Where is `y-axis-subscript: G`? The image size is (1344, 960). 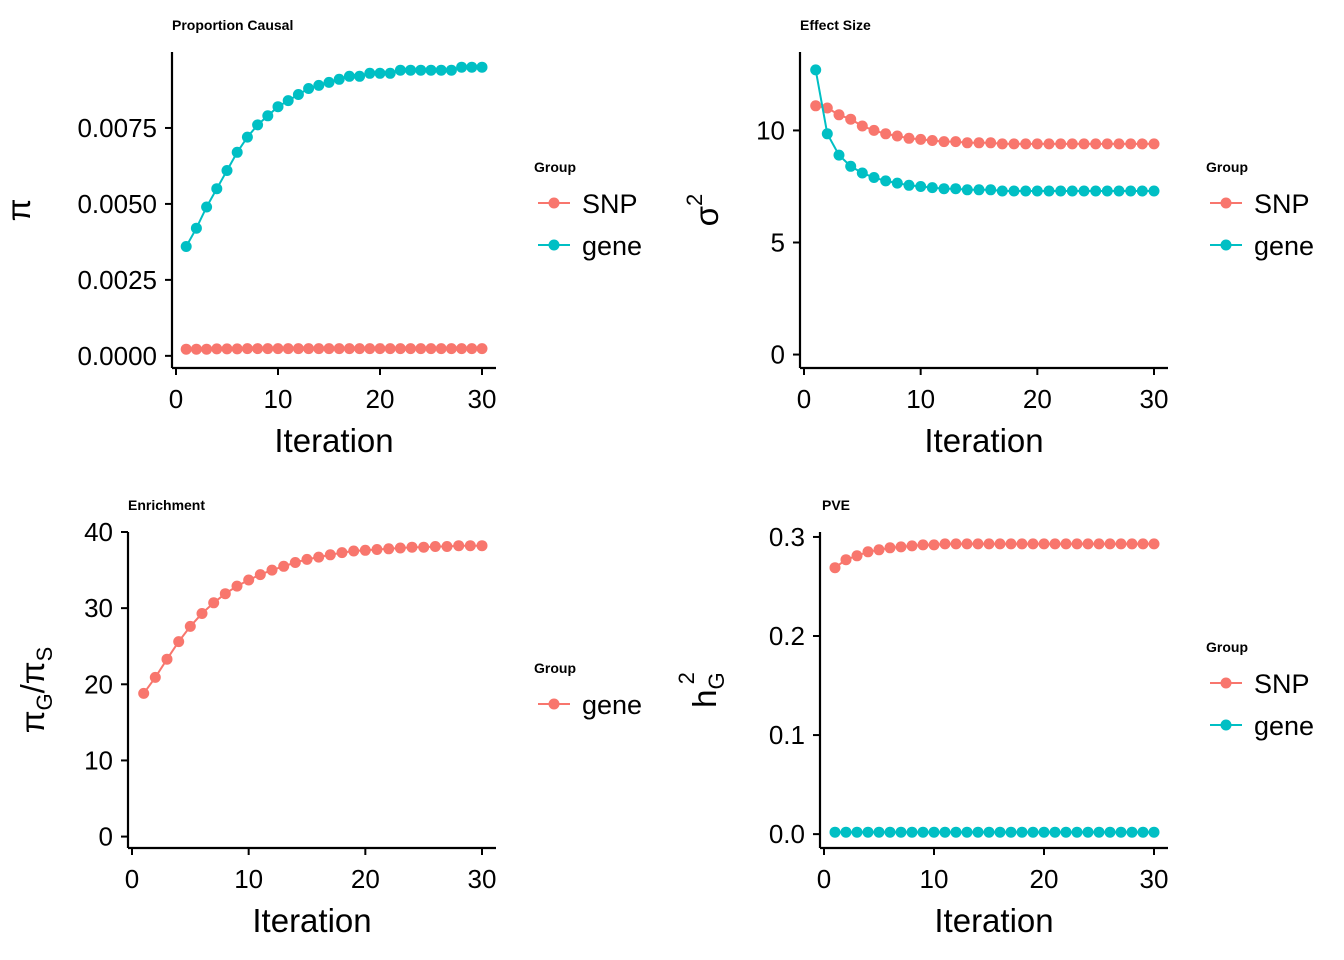
y-axis-subscript: G is located at coordinates (716, 680).